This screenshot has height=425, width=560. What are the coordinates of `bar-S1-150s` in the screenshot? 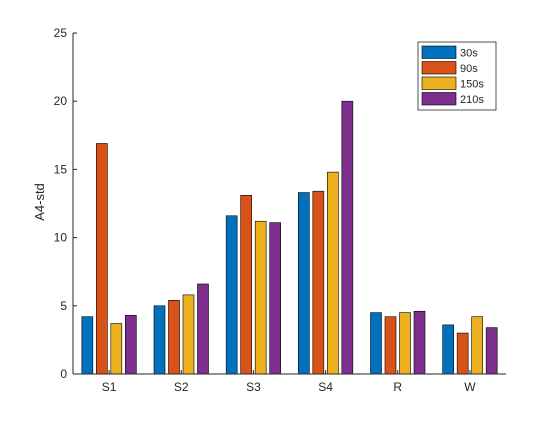 It's located at (116, 349).